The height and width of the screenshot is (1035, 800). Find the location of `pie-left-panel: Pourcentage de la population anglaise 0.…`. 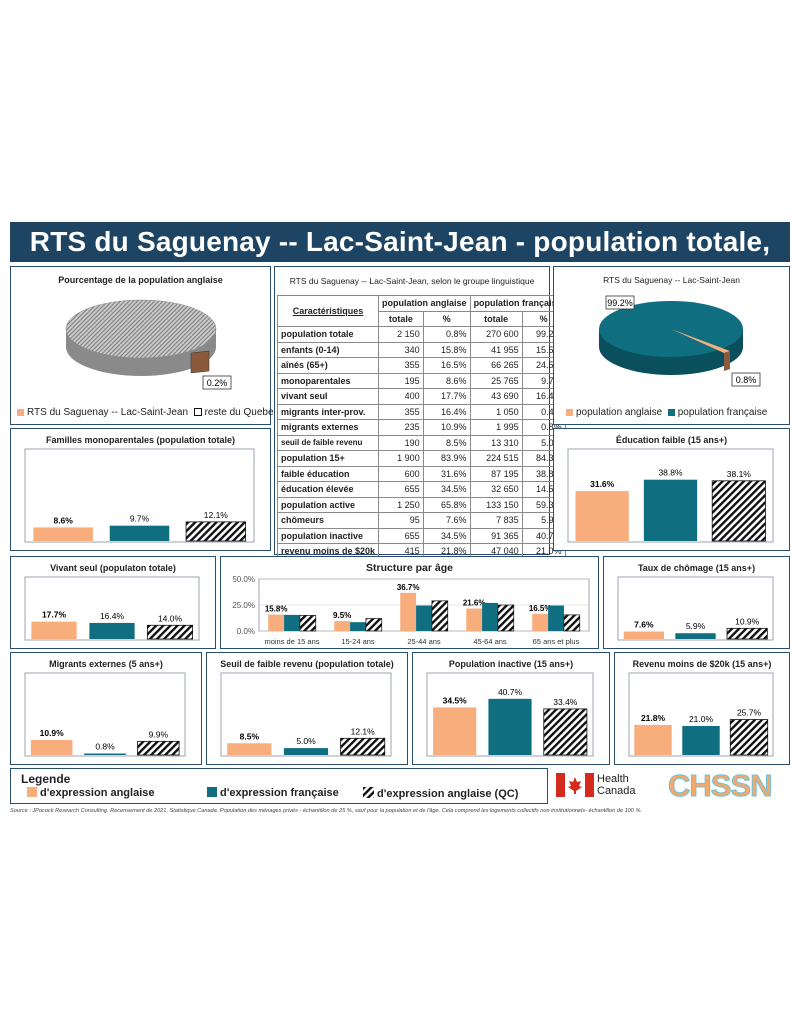

pie-left-panel: Pourcentage de la population anglaise 0.… is located at coordinates (144, 345).